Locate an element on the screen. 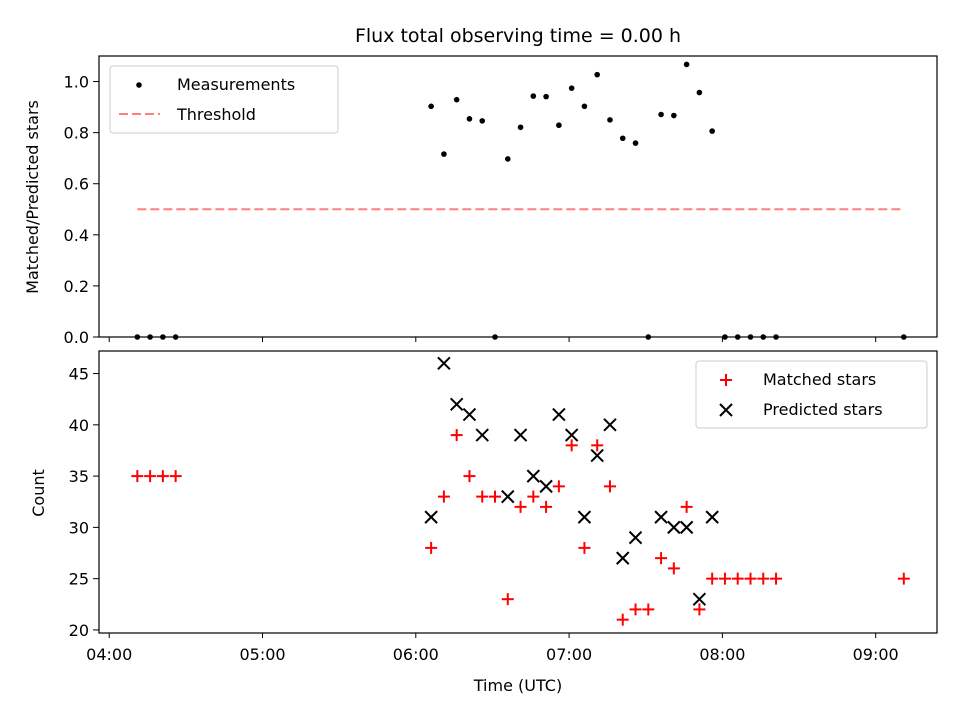 This screenshot has height=720, width=960. bottom-legend-box is located at coordinates (811, 394).